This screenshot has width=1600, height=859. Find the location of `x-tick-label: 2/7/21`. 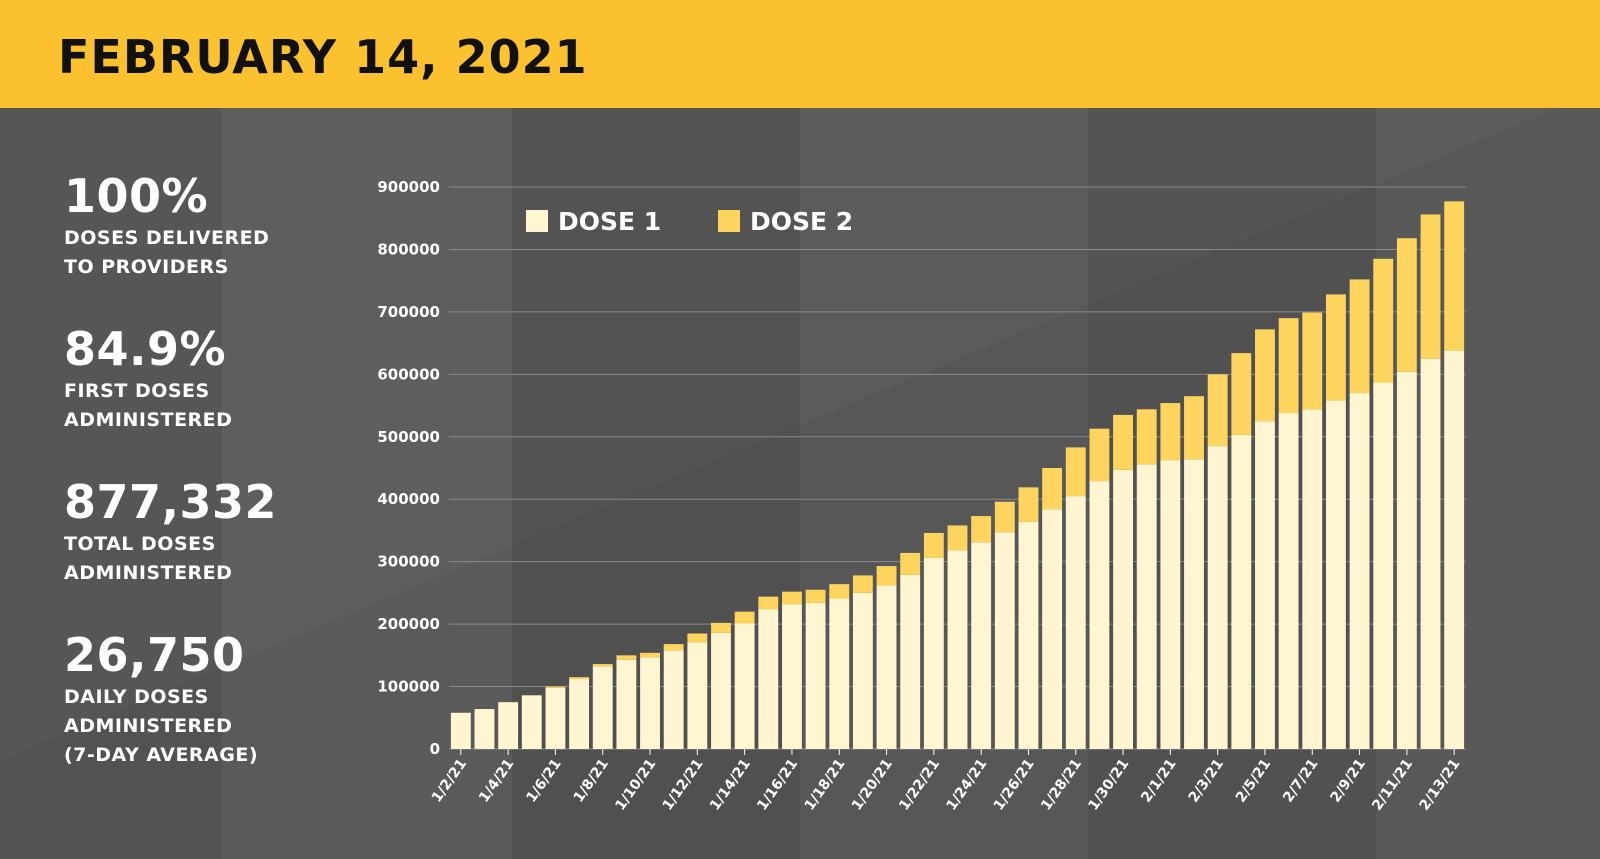

x-tick-label: 2/7/21 is located at coordinates (1300, 780).